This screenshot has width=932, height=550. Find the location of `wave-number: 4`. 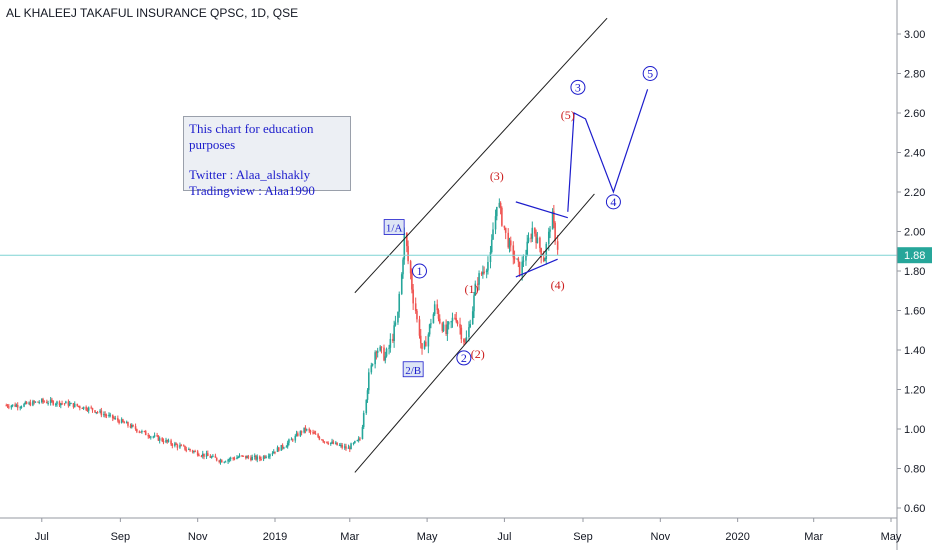

wave-number: 4 is located at coordinates (613, 202).